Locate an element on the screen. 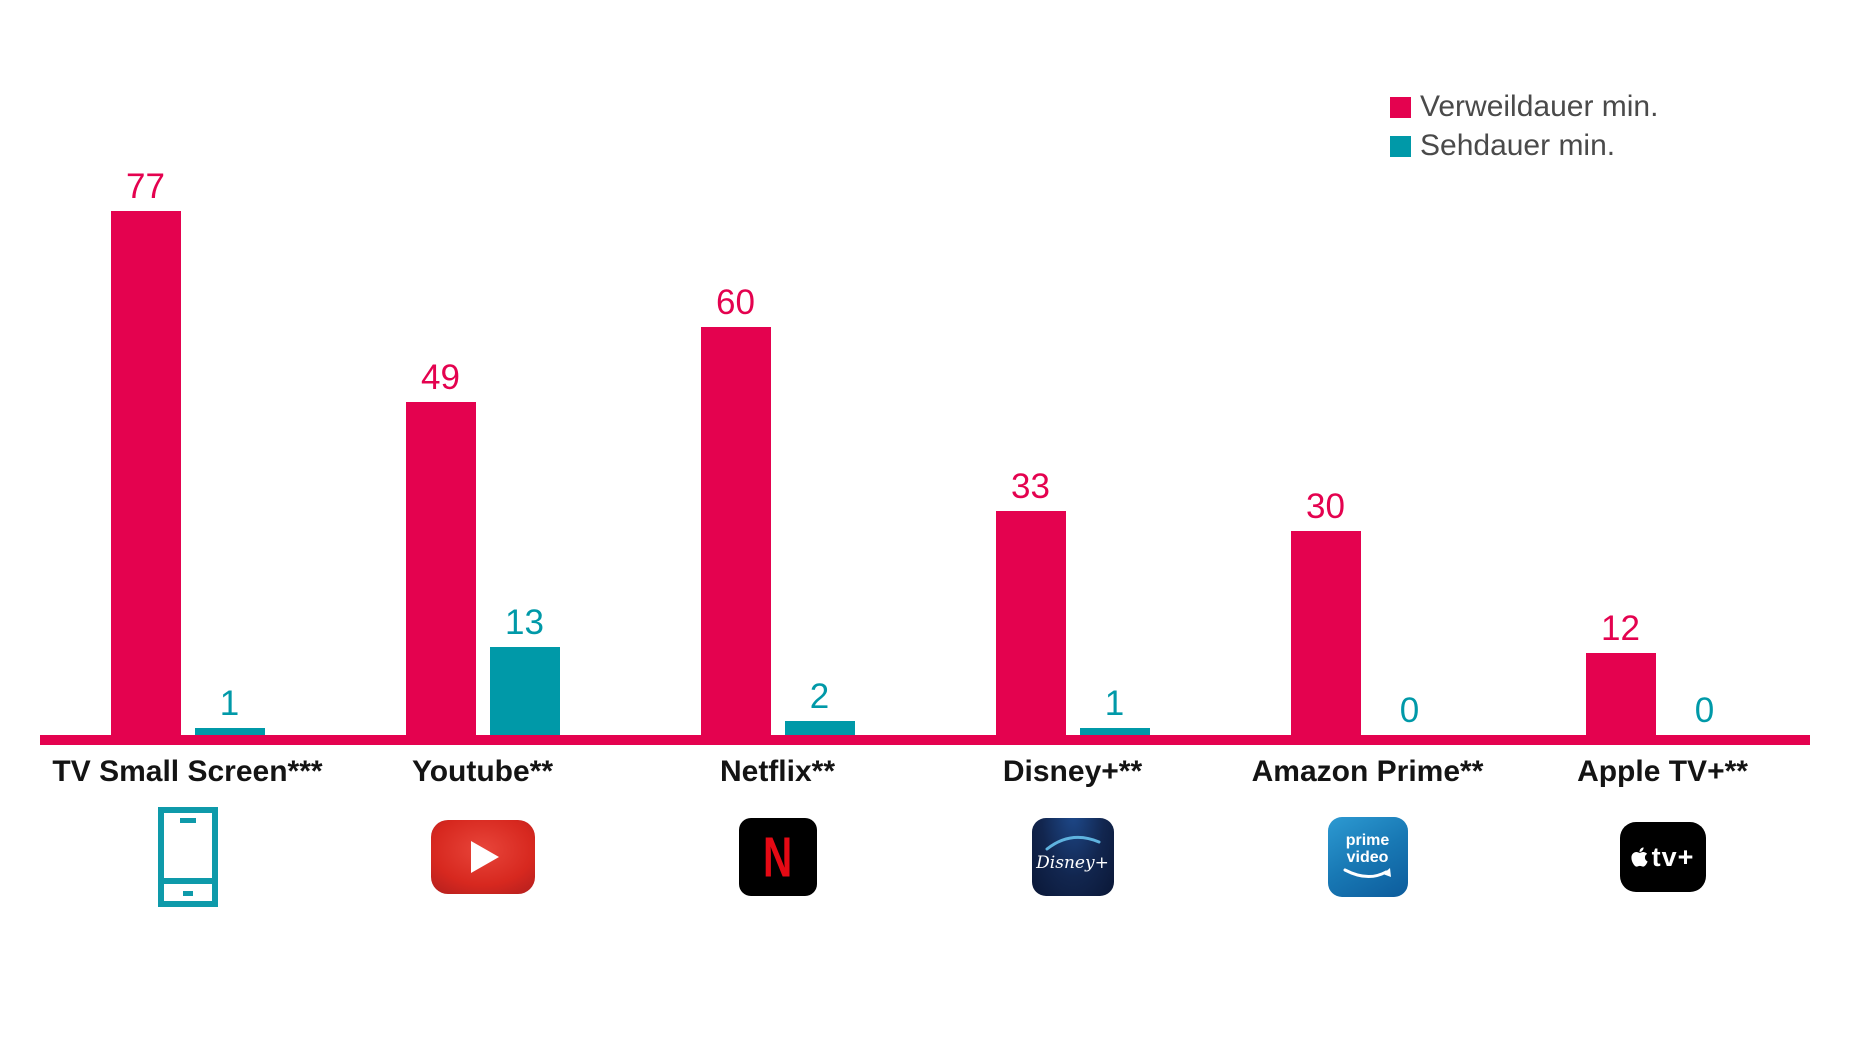 The image size is (1860, 1047). chart-group-netflix: 60 2 Netflix** N is located at coordinates (777, 454).